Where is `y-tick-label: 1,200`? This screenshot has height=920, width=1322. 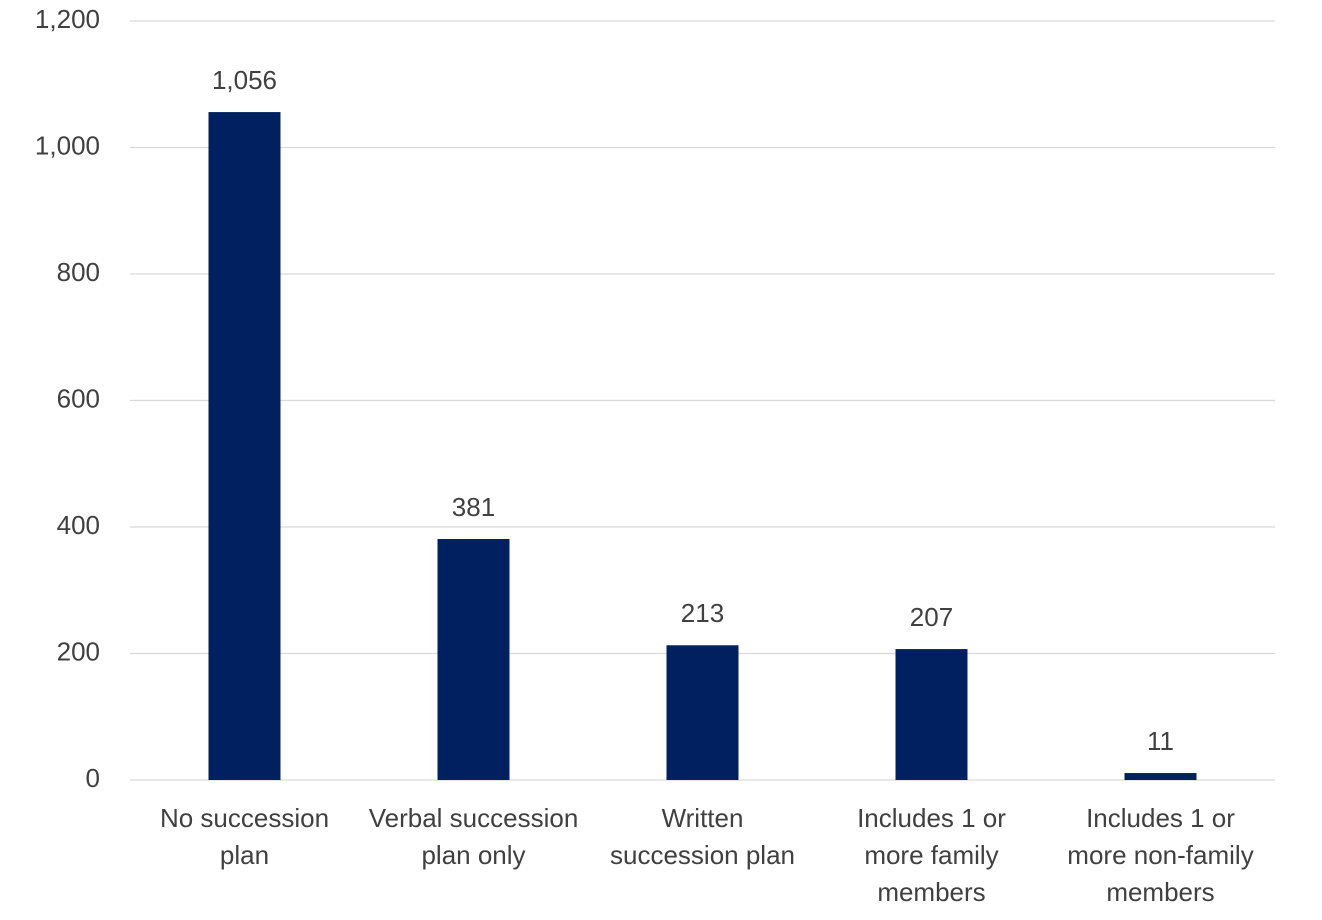 y-tick-label: 1,200 is located at coordinates (67, 19).